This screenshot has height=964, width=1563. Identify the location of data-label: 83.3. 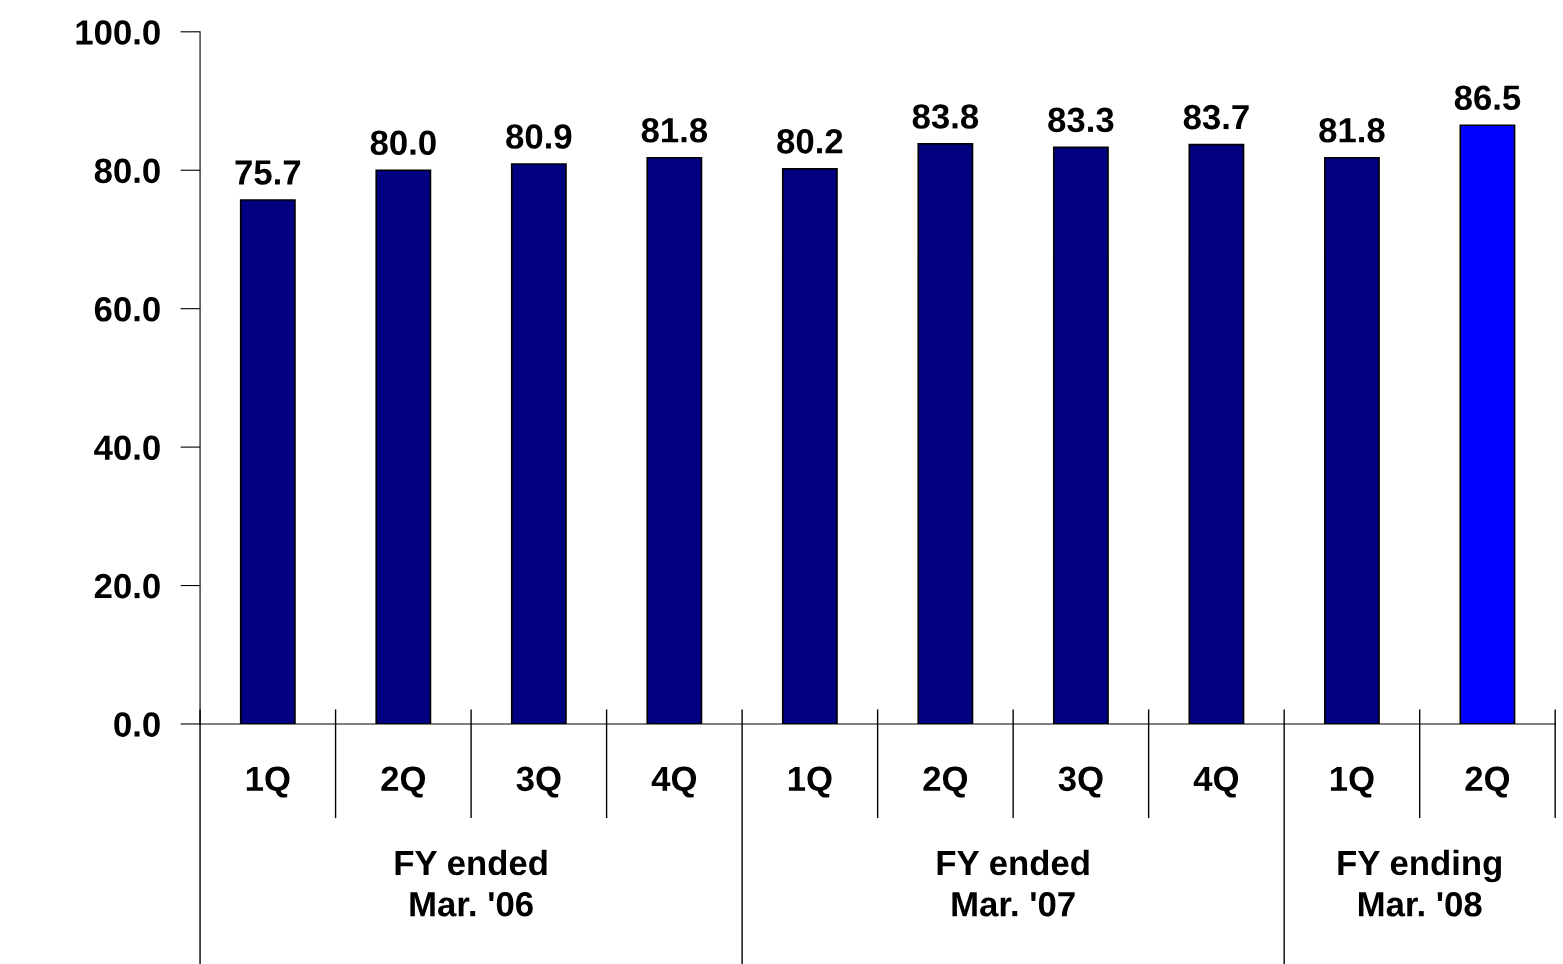
(1081, 120).